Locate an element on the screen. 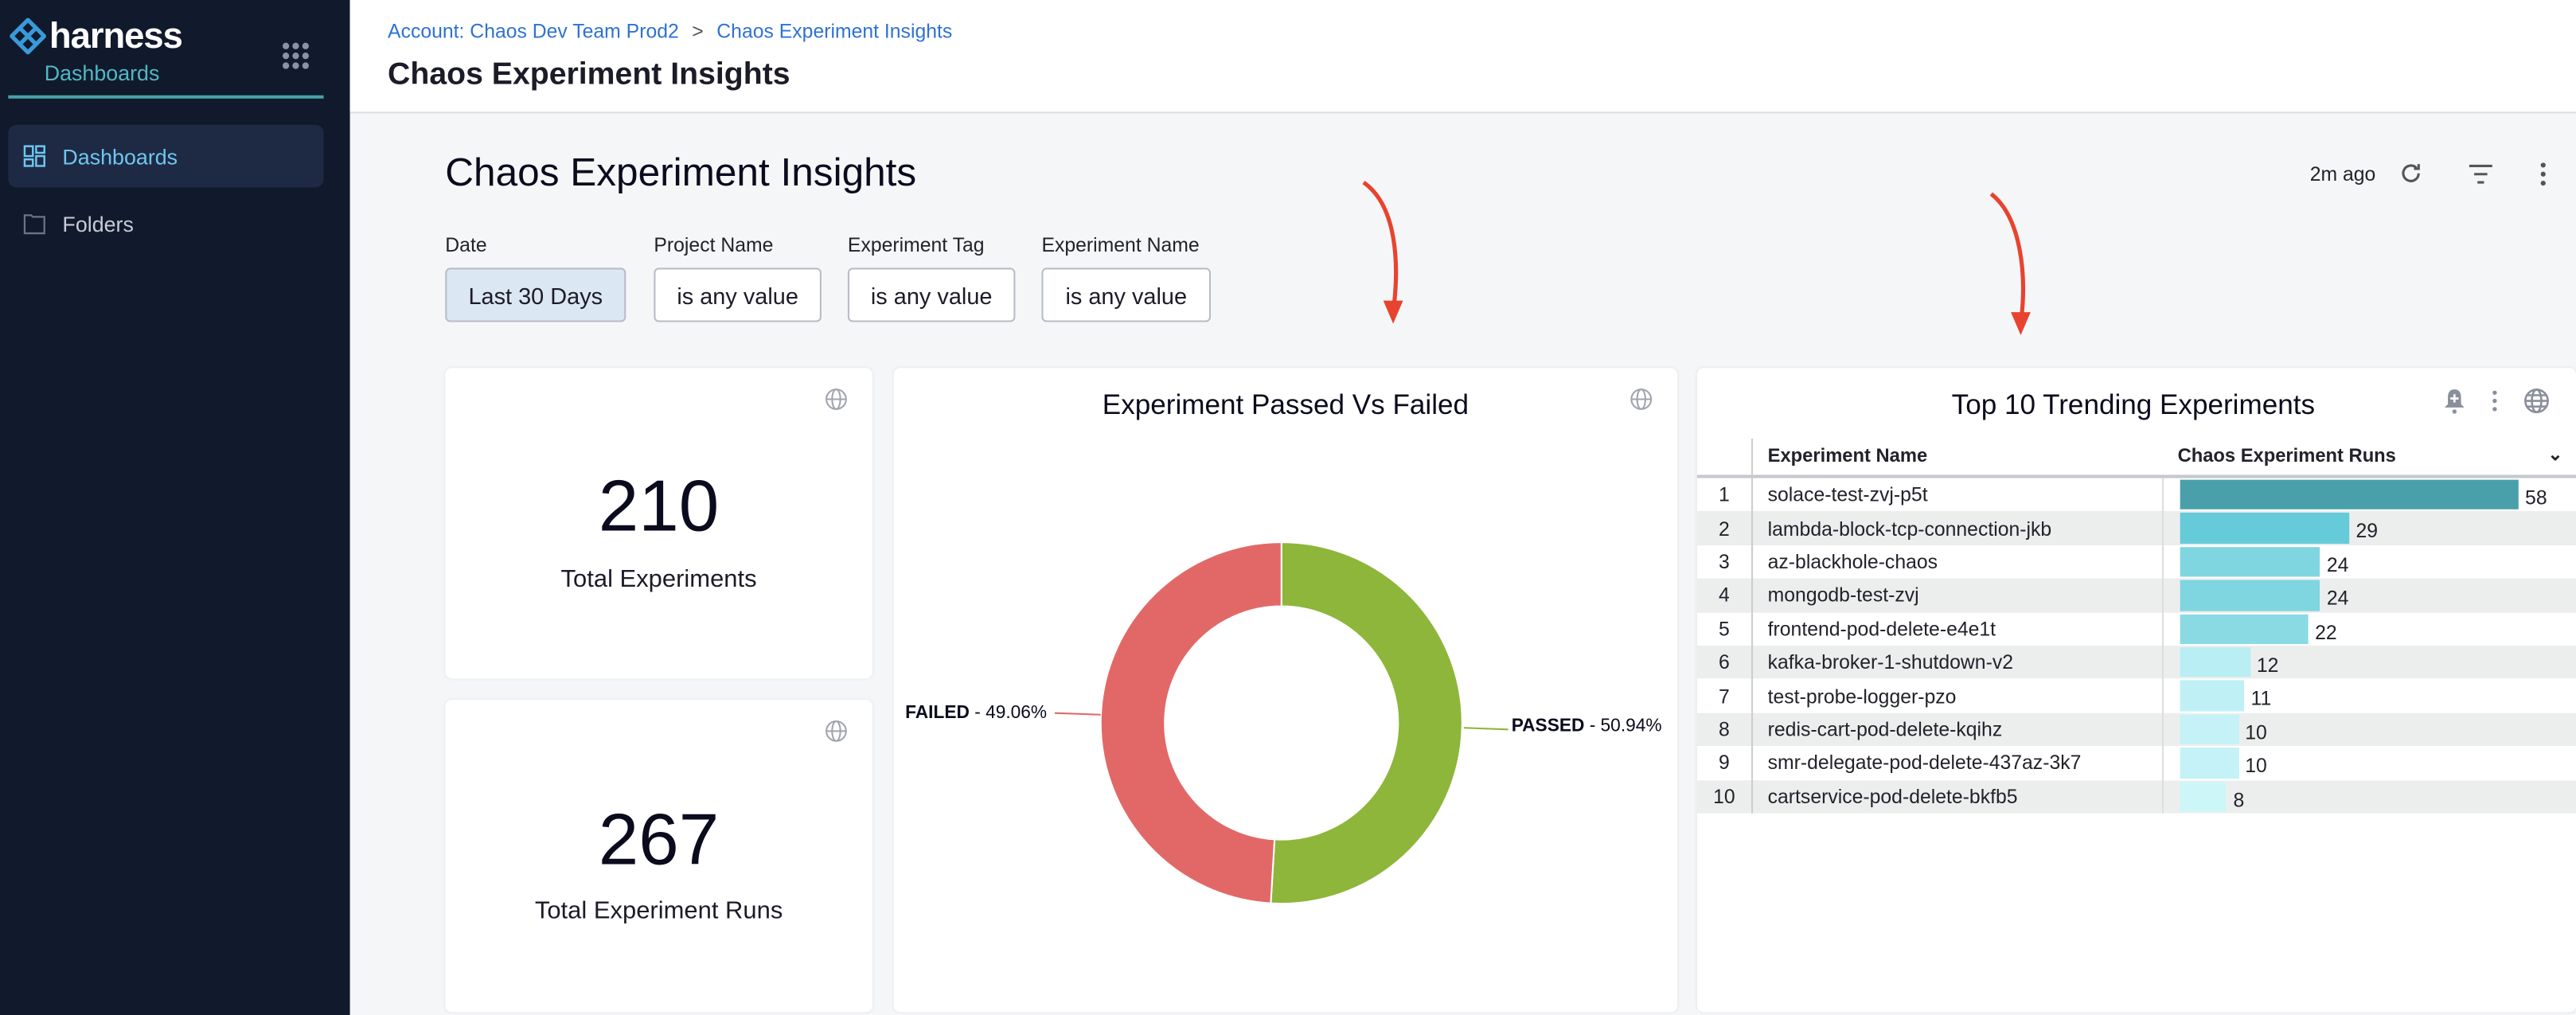  runs-cell: 29 is located at coordinates (2369, 528).